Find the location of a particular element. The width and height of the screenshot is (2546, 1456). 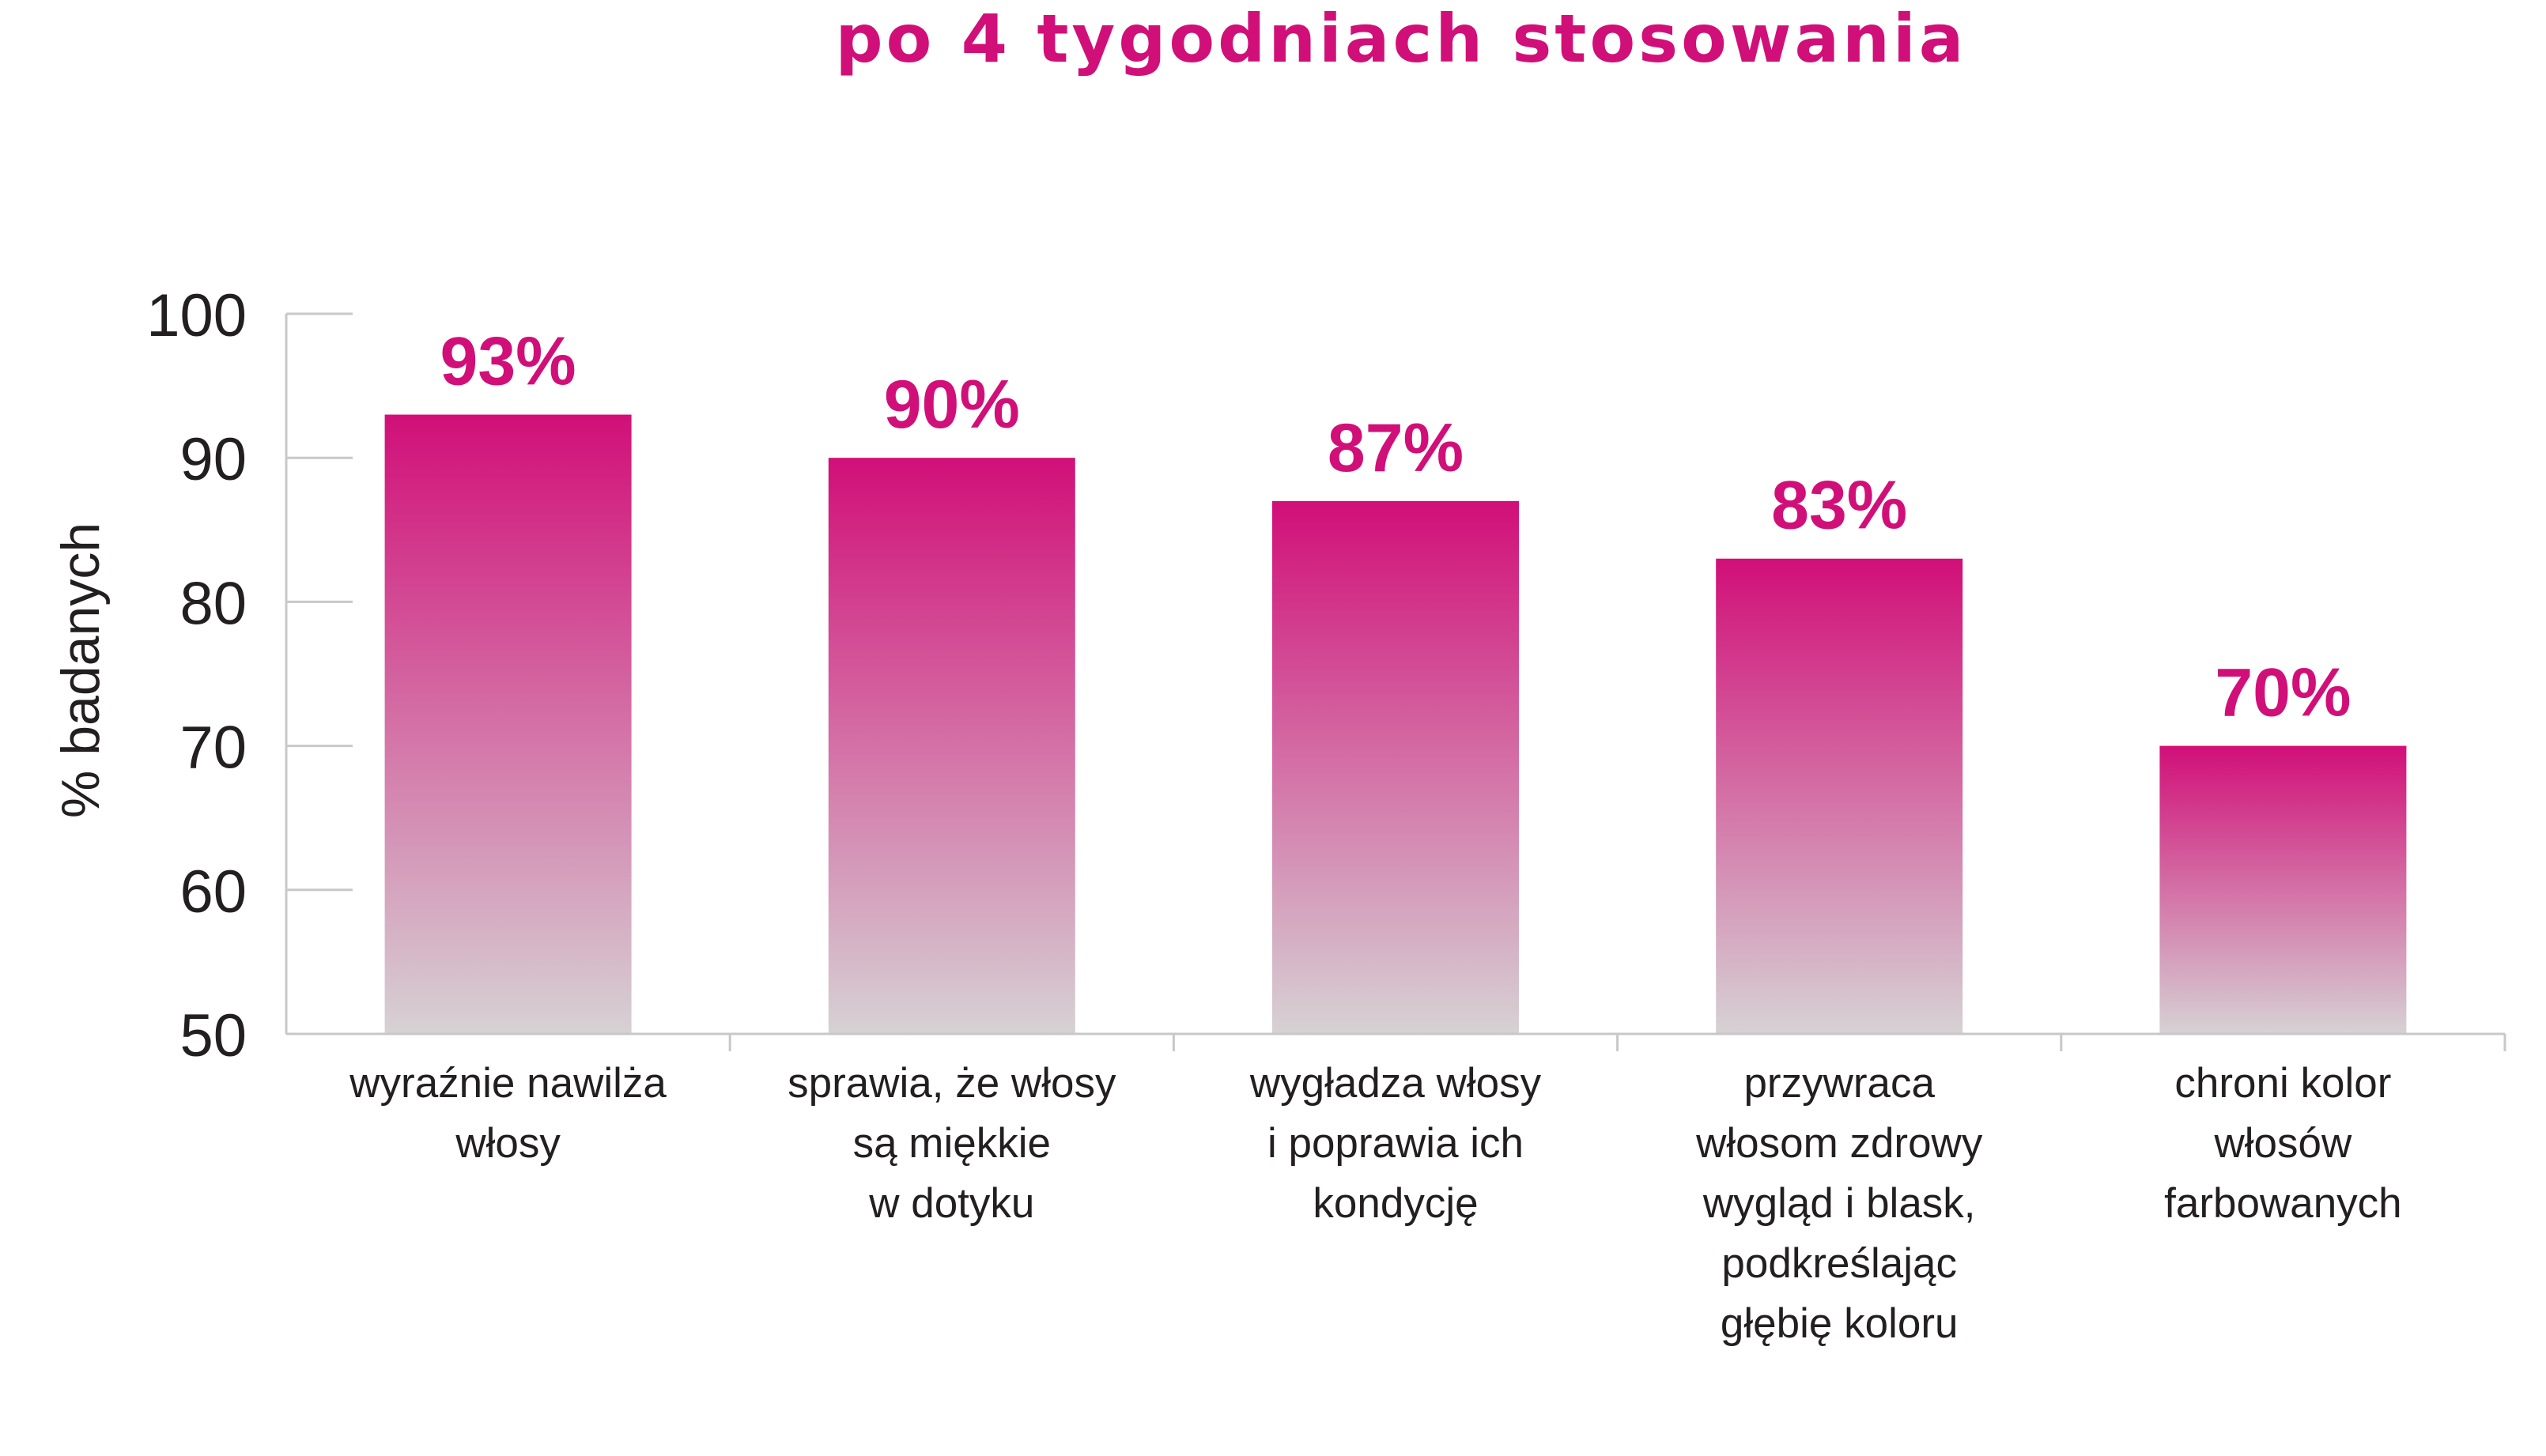

x-category-label: wyraźnie nawilża włosy is located at coordinates (508, 1113).